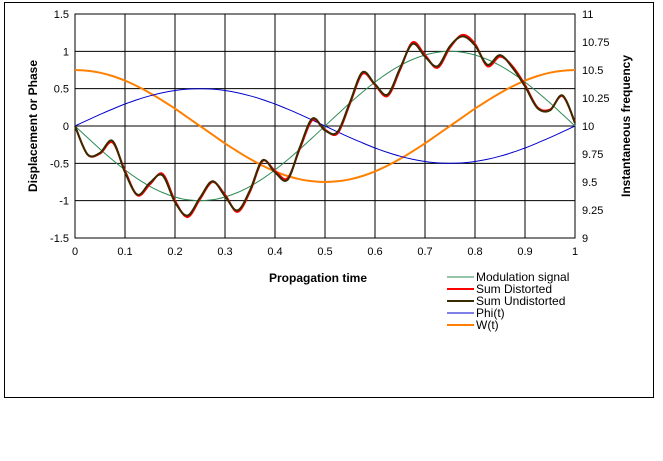 The width and height of the screenshot is (663, 461). Describe the element at coordinates (626, 126) in the screenshot. I see `y2-axis-label: Instantaneous frequency` at that location.